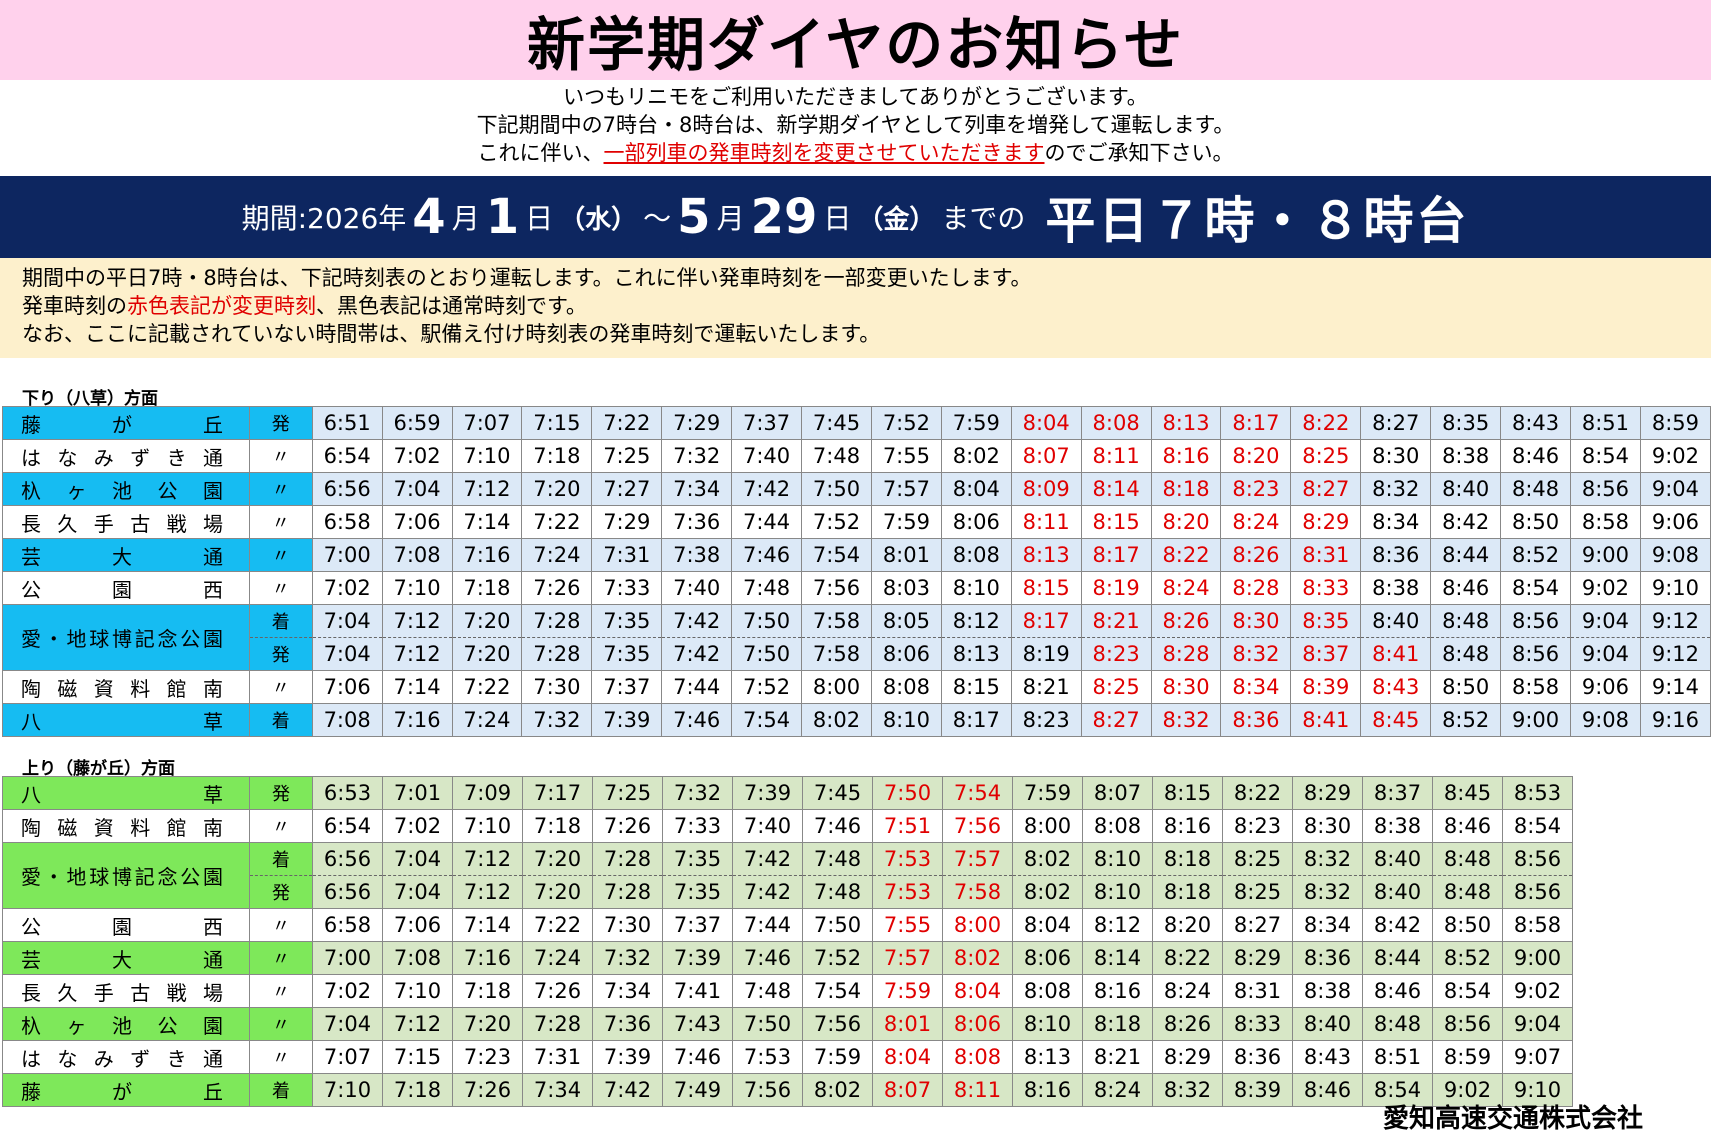  I want to click on time-cell: 7:02, so click(347, 588).